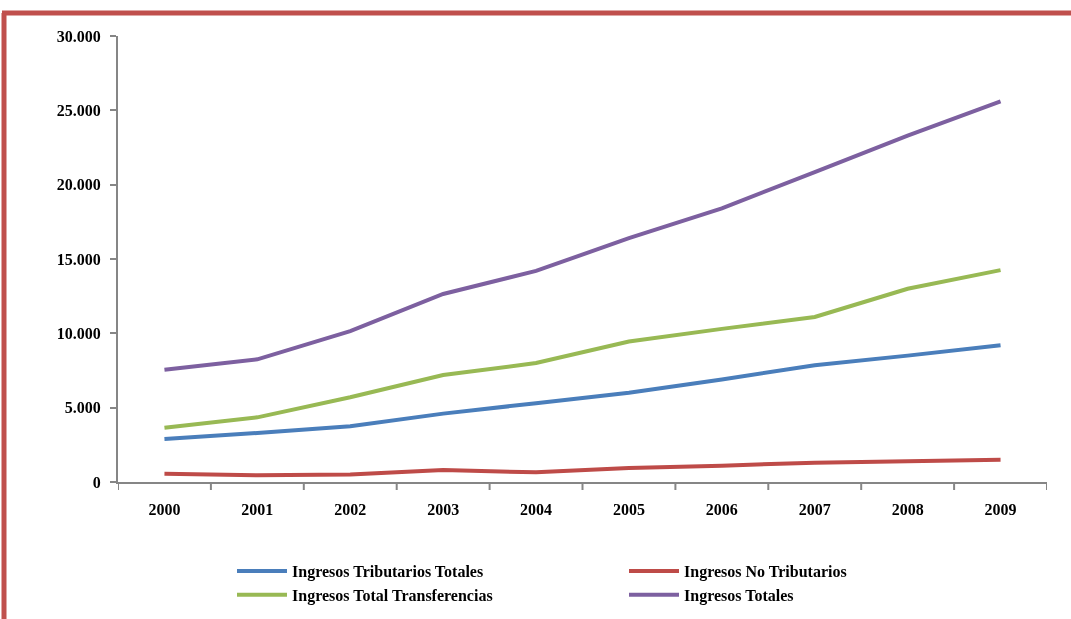  I want to click on y-tick-label: 5.000, so click(82, 408).